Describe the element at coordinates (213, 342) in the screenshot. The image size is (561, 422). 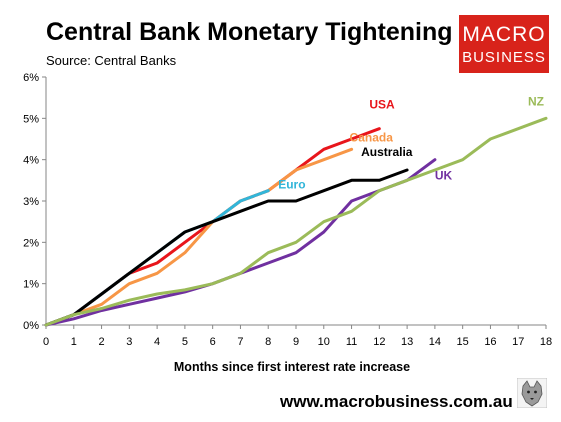
I see `x-tick-label: 6` at that location.